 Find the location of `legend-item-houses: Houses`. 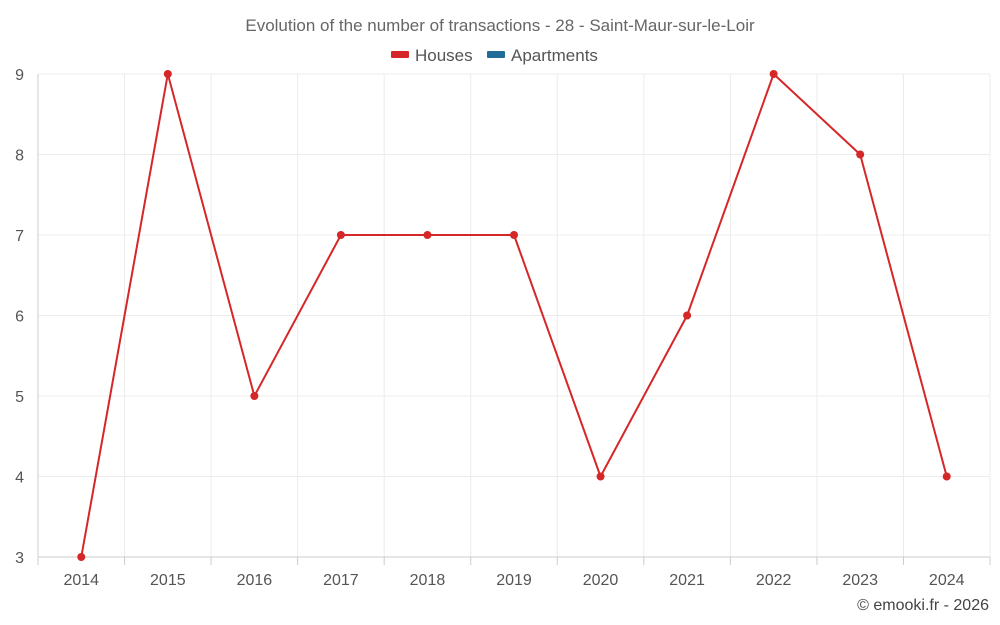

legend-item-houses: Houses is located at coordinates (432, 55).